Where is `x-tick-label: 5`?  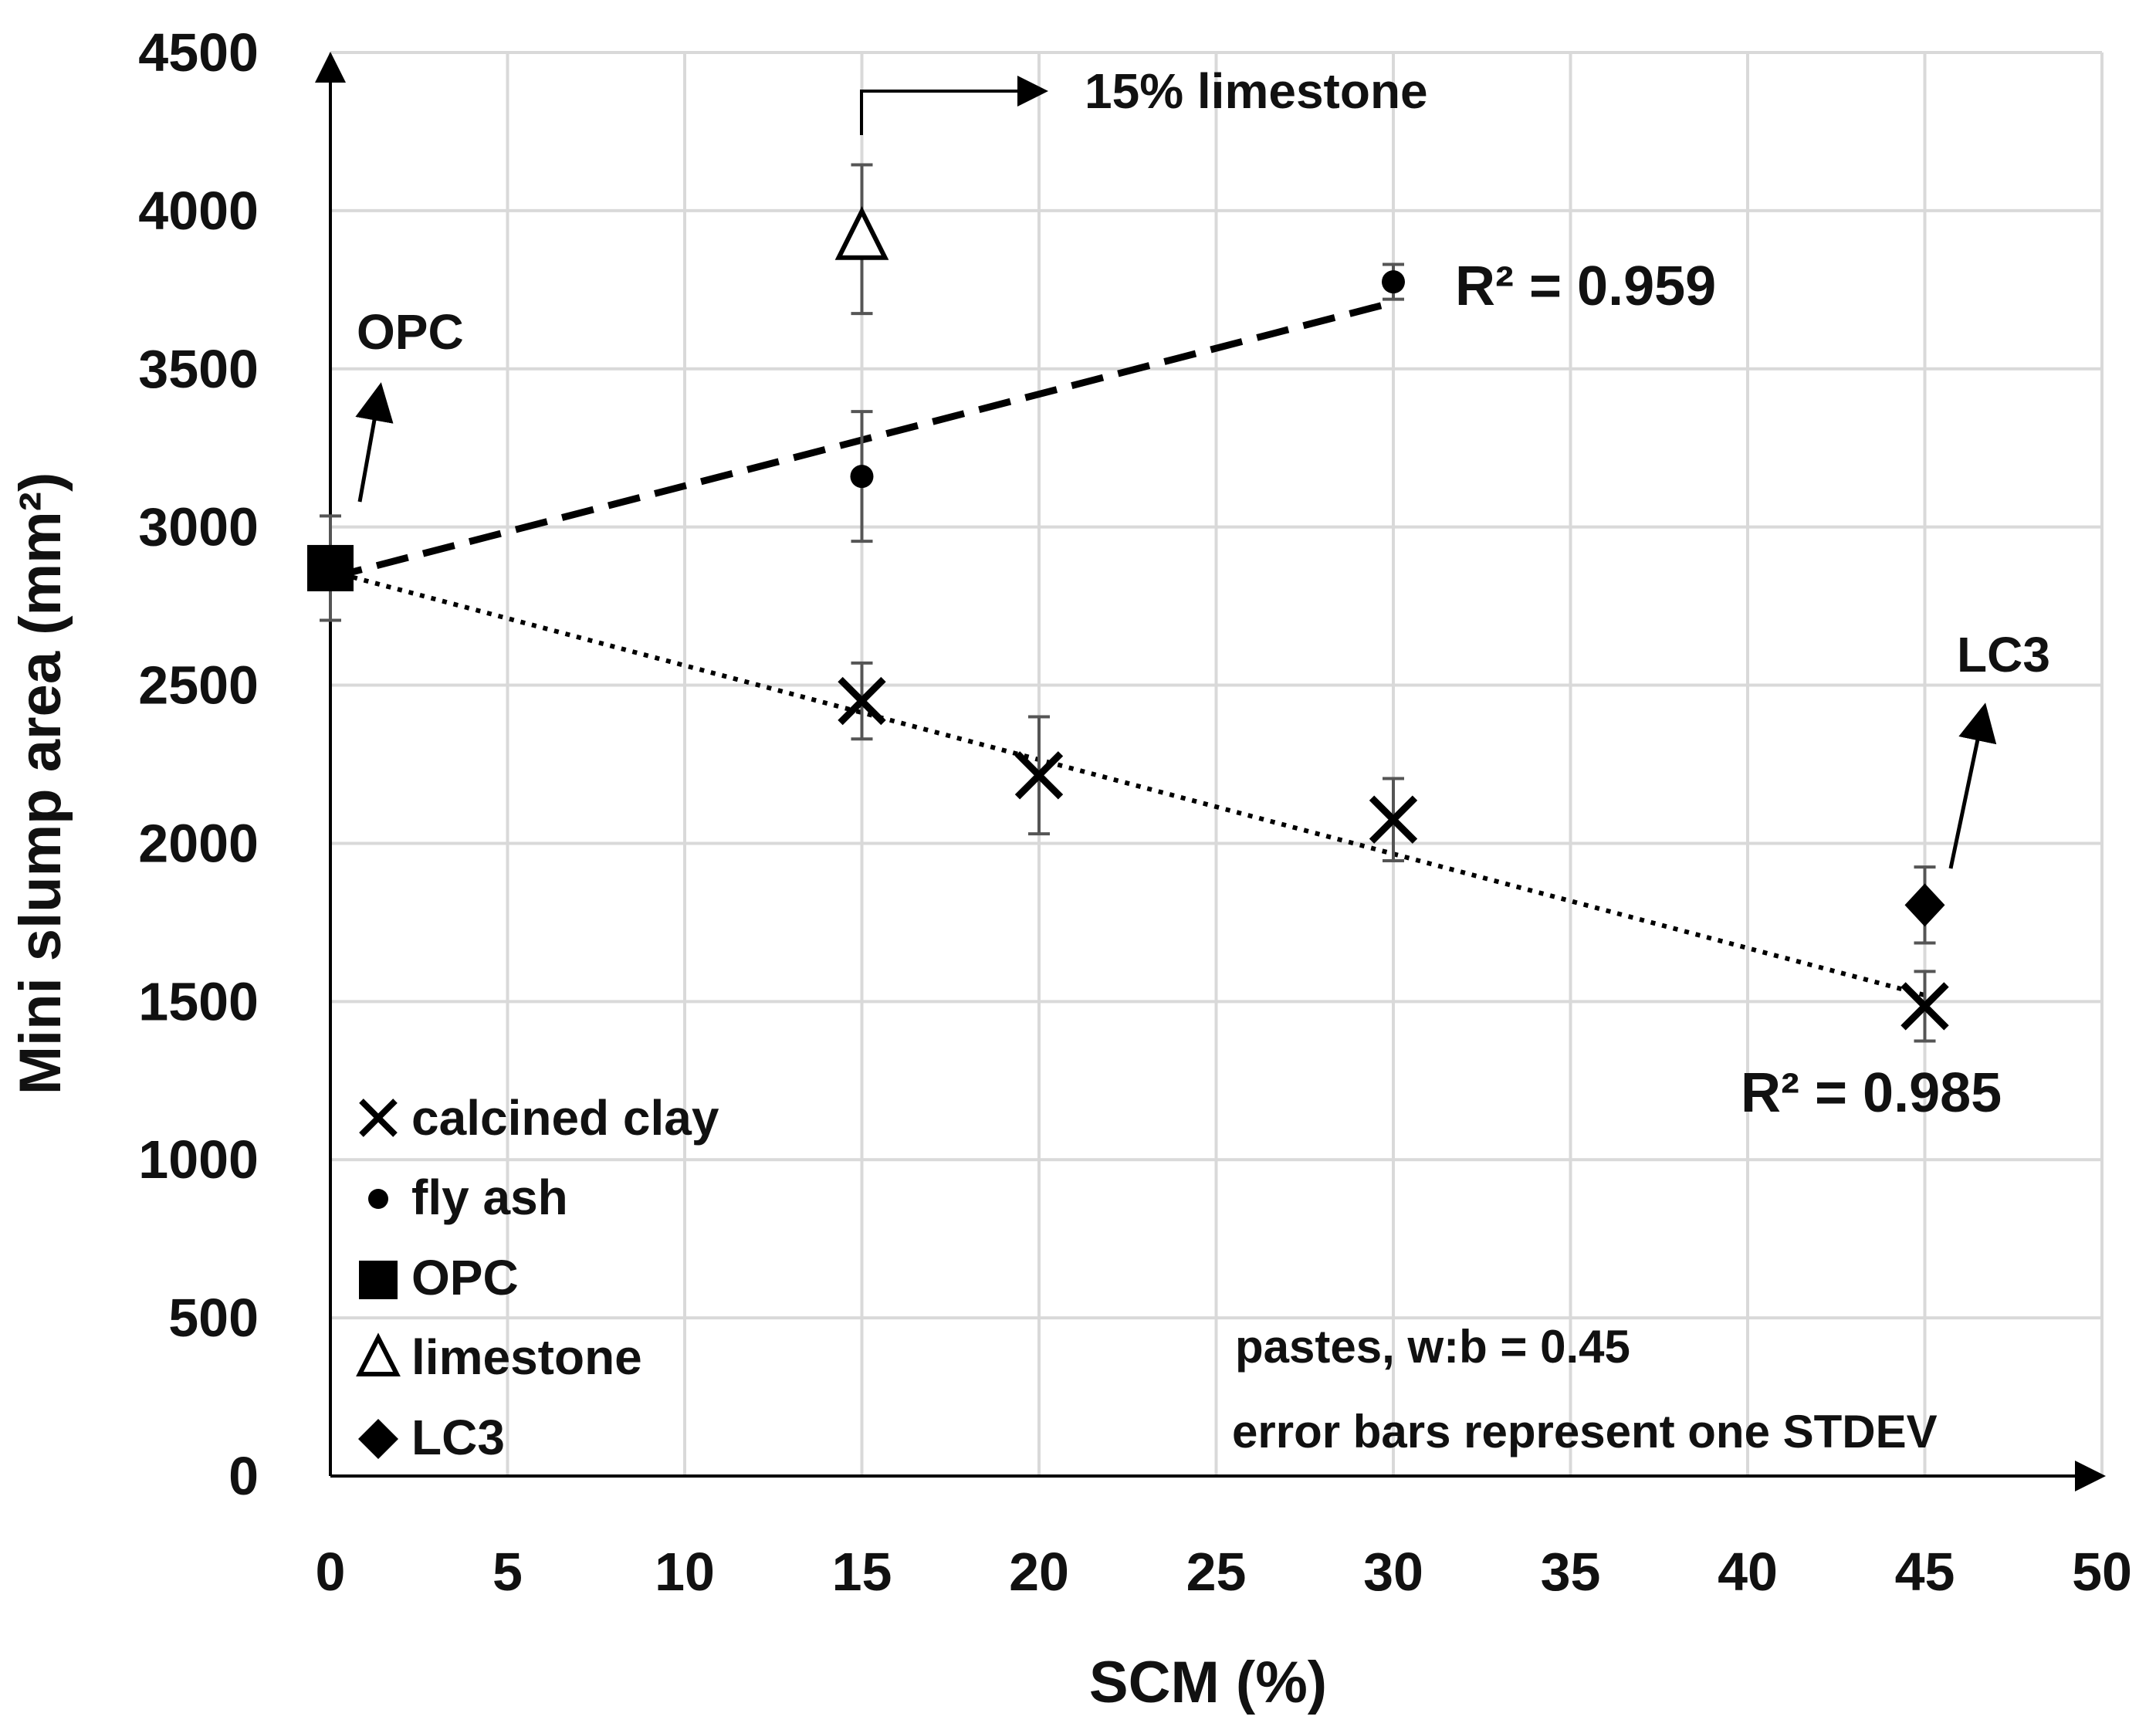 x-tick-label: 5 is located at coordinates (507, 1572).